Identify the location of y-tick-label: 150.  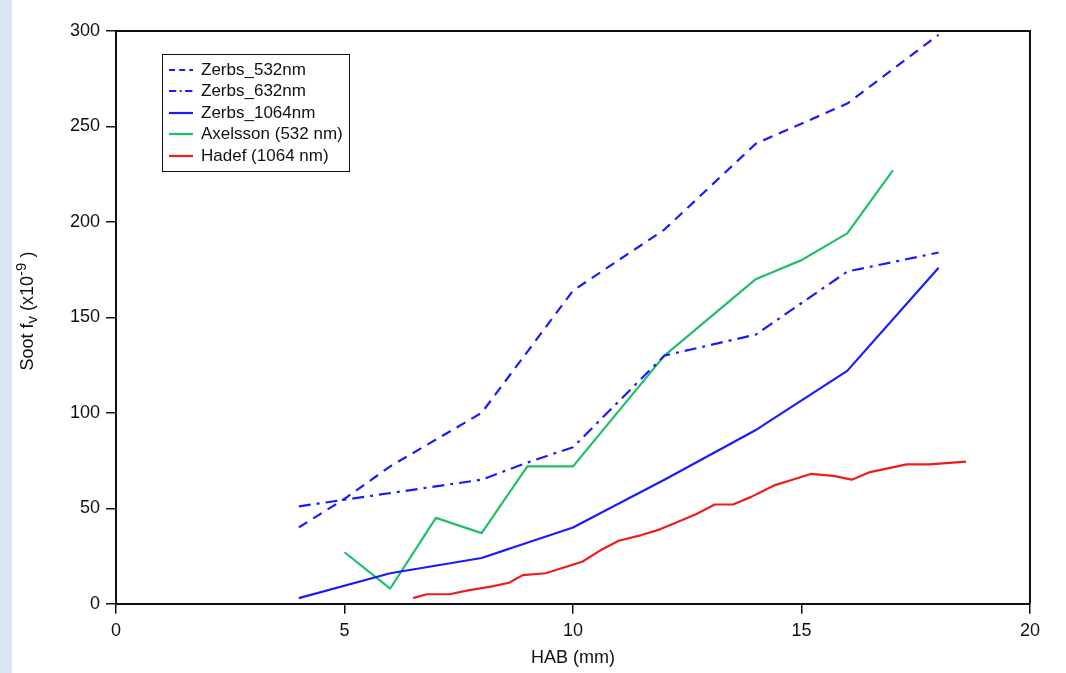
(85, 316).